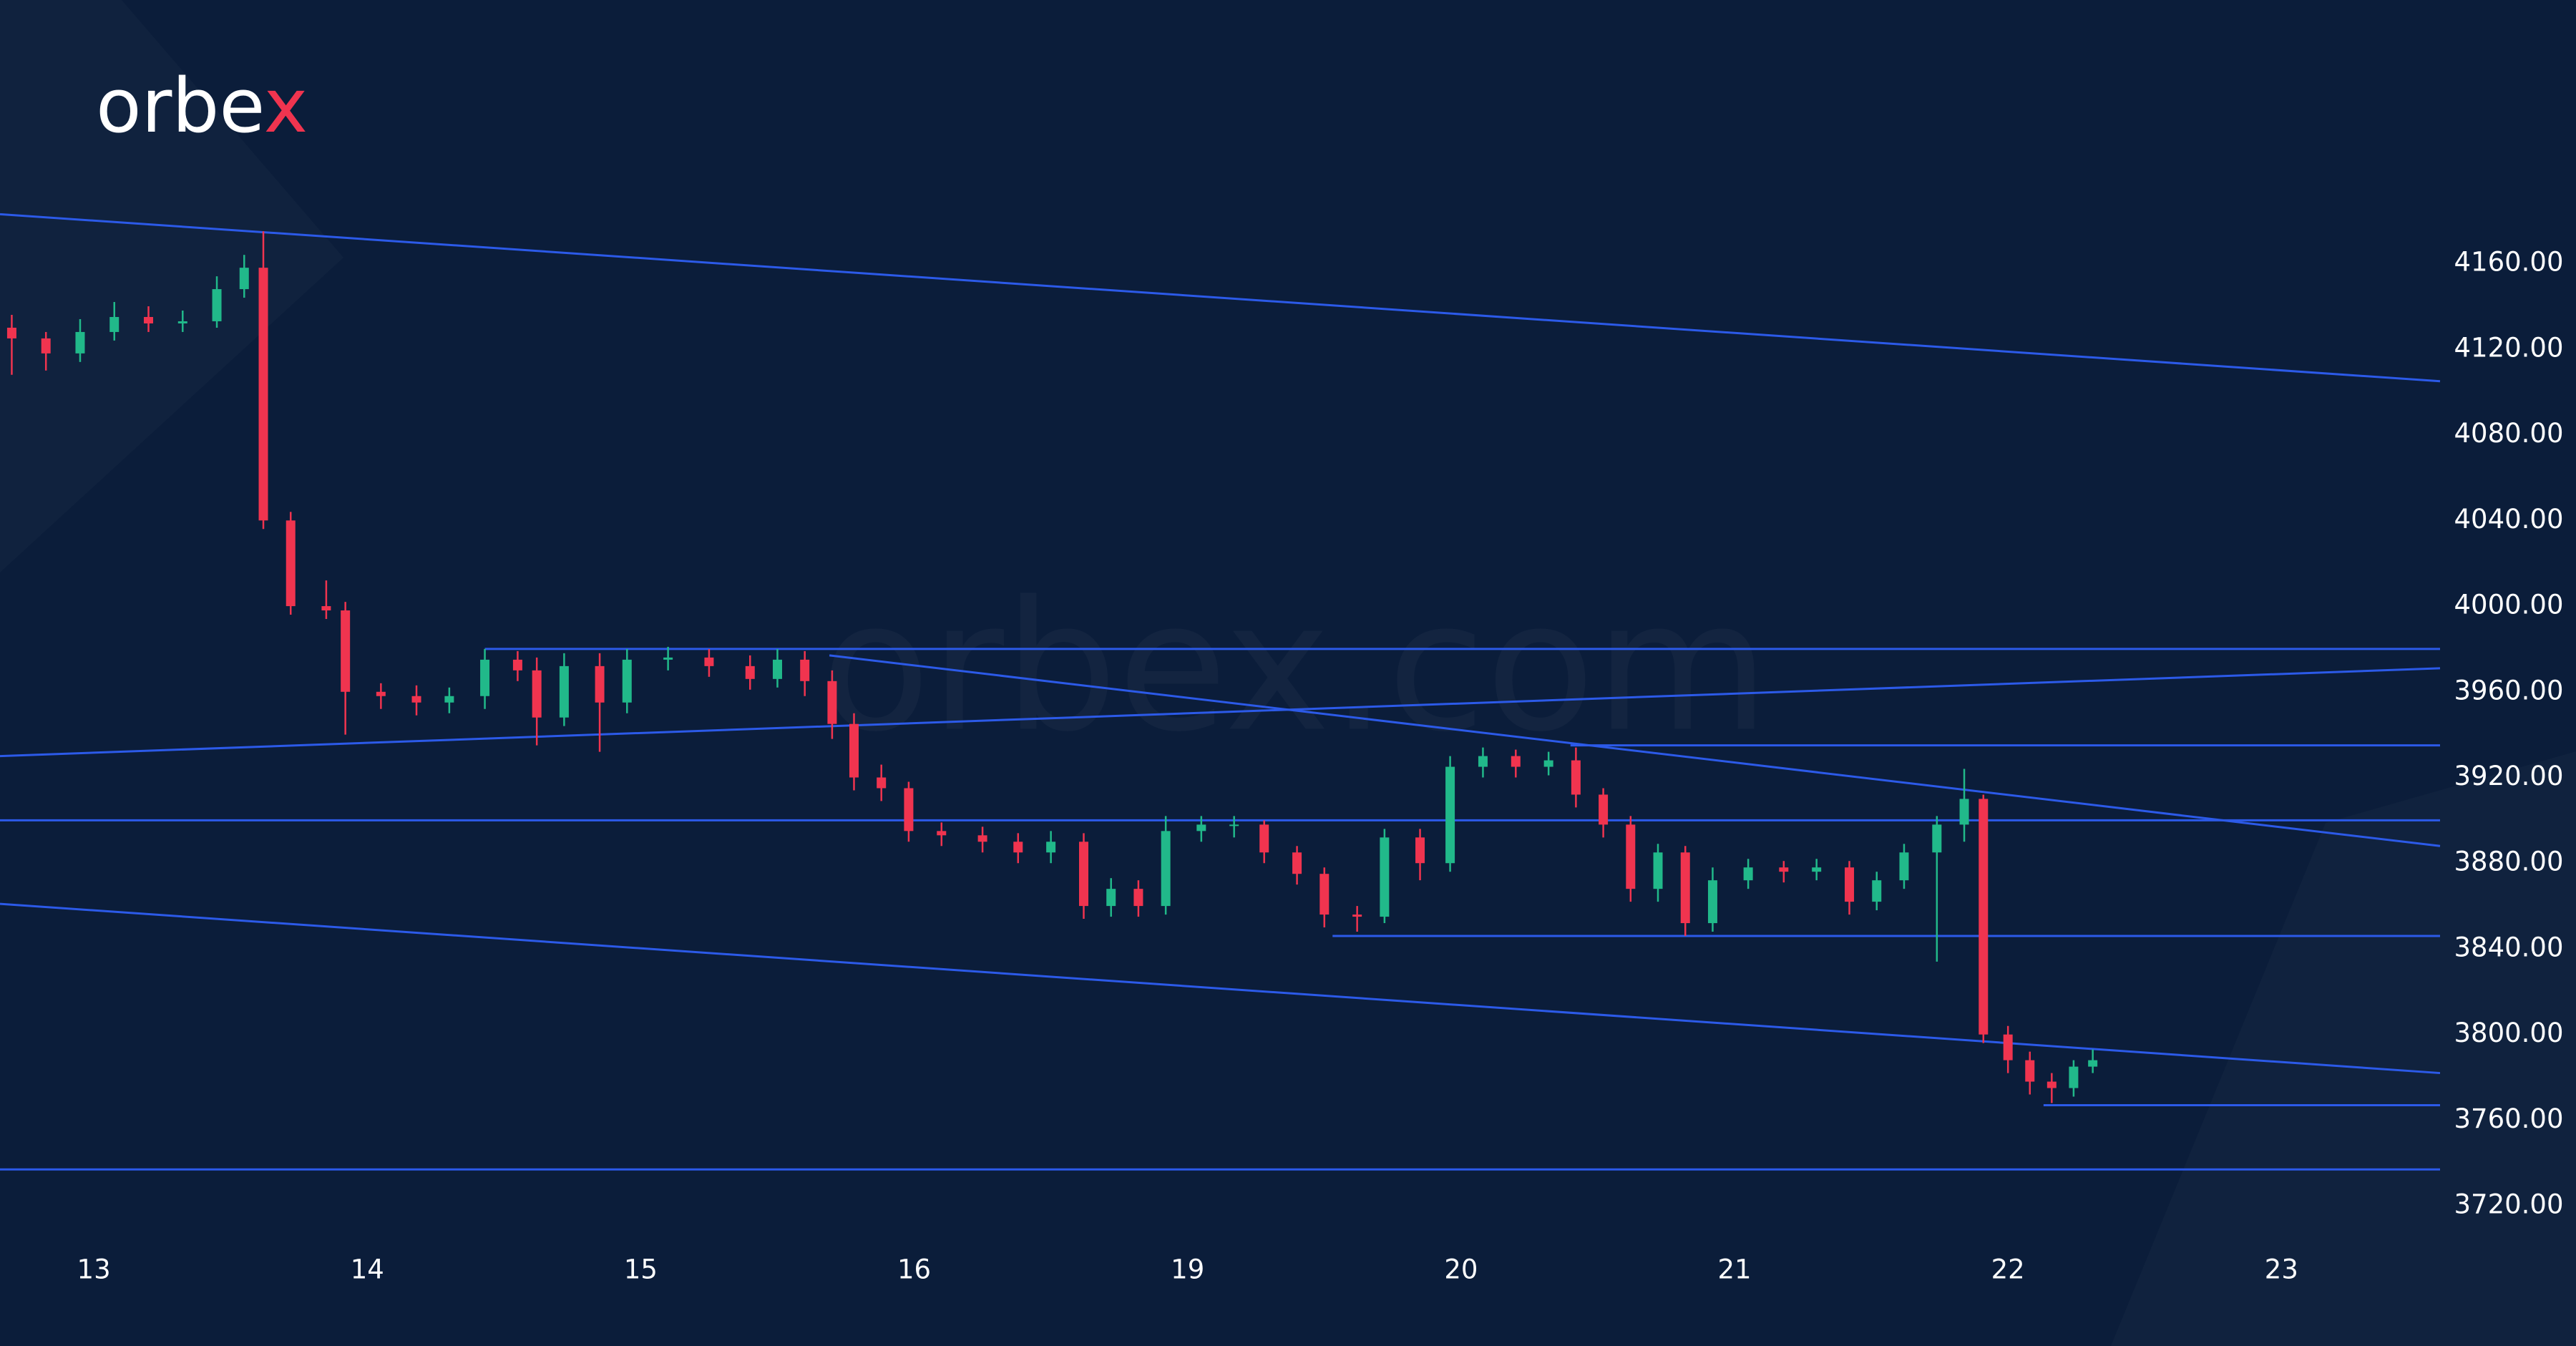 This screenshot has height=1346, width=2576. Describe the element at coordinates (2508, 1204) in the screenshot. I see `y-tick-label: 3720.00` at that location.